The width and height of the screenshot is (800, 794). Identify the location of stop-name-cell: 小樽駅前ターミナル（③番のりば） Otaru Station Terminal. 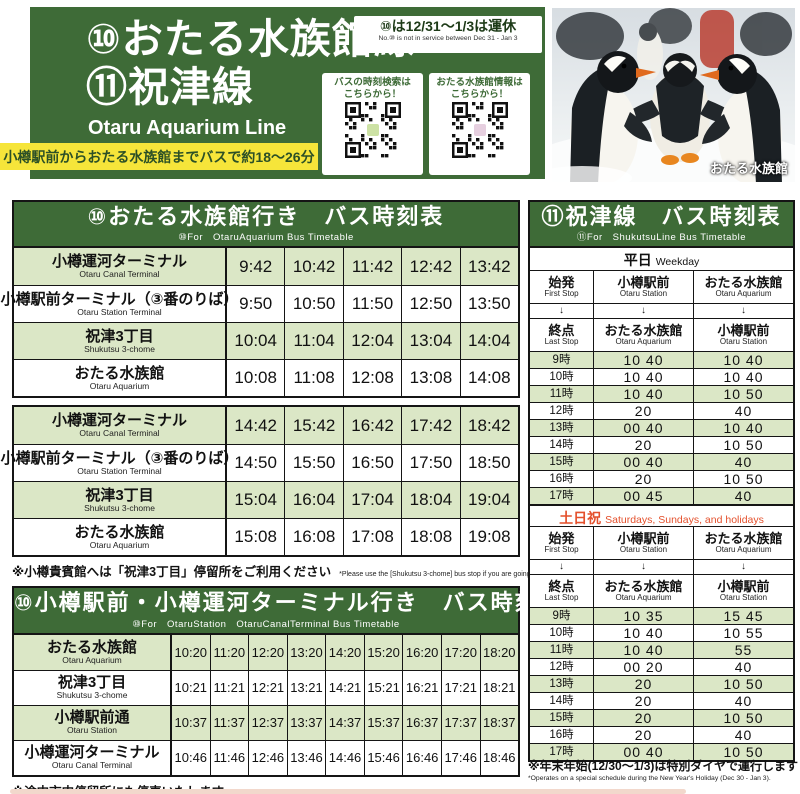
(119, 304).